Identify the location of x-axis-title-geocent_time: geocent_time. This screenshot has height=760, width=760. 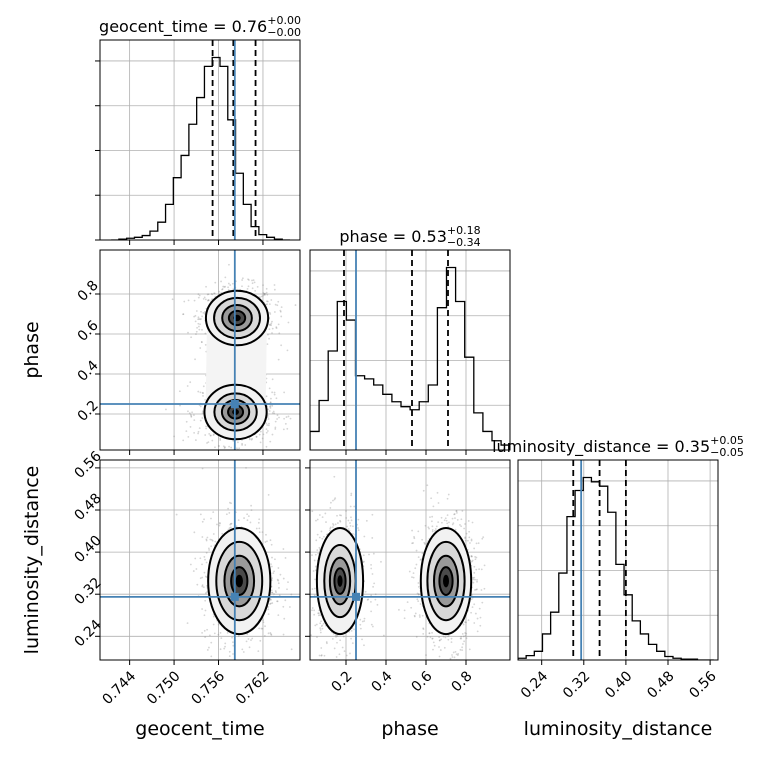
(199, 729).